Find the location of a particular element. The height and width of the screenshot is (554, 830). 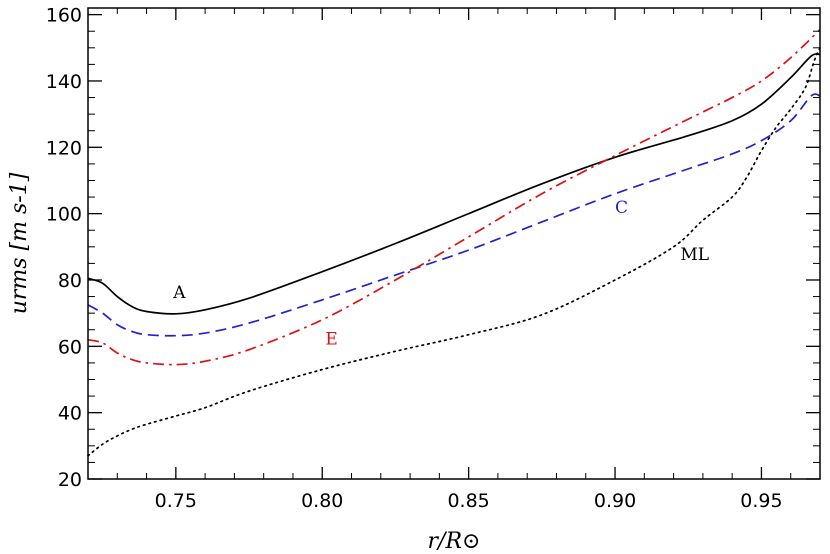

y-tick-label: 60 is located at coordinates (70, 347).